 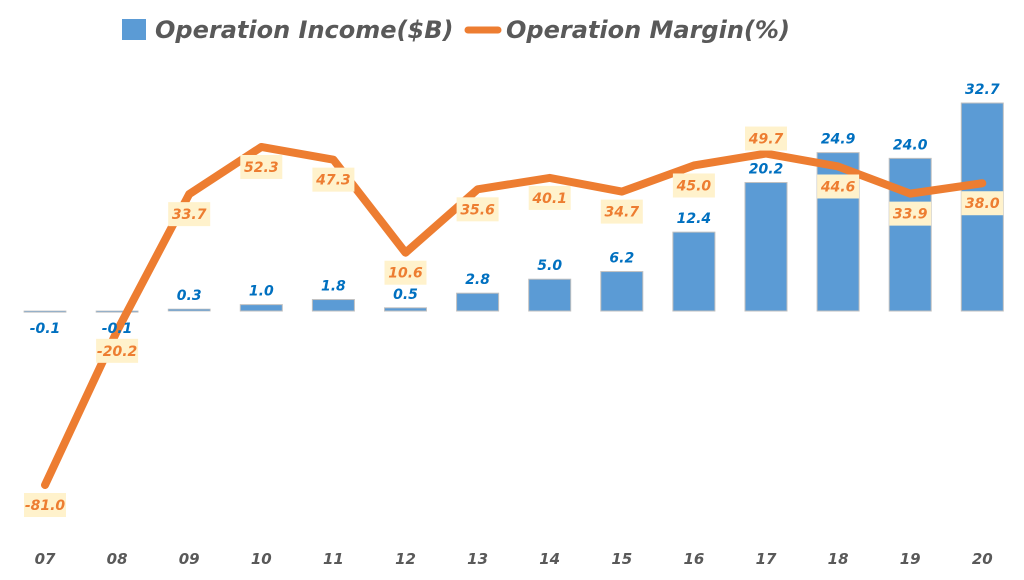 I want to click on bar-label-09: 0.3, so click(x=189, y=296).